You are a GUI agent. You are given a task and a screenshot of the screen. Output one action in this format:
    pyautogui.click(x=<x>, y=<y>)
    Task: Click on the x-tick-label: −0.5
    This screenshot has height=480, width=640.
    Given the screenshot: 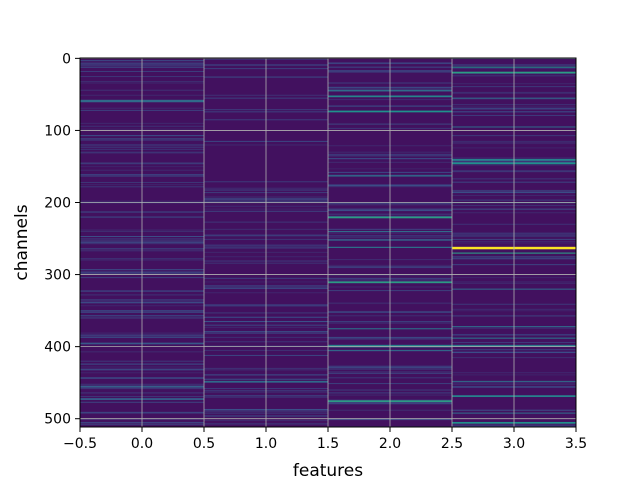 What is the action you would take?
    pyautogui.click(x=80, y=444)
    